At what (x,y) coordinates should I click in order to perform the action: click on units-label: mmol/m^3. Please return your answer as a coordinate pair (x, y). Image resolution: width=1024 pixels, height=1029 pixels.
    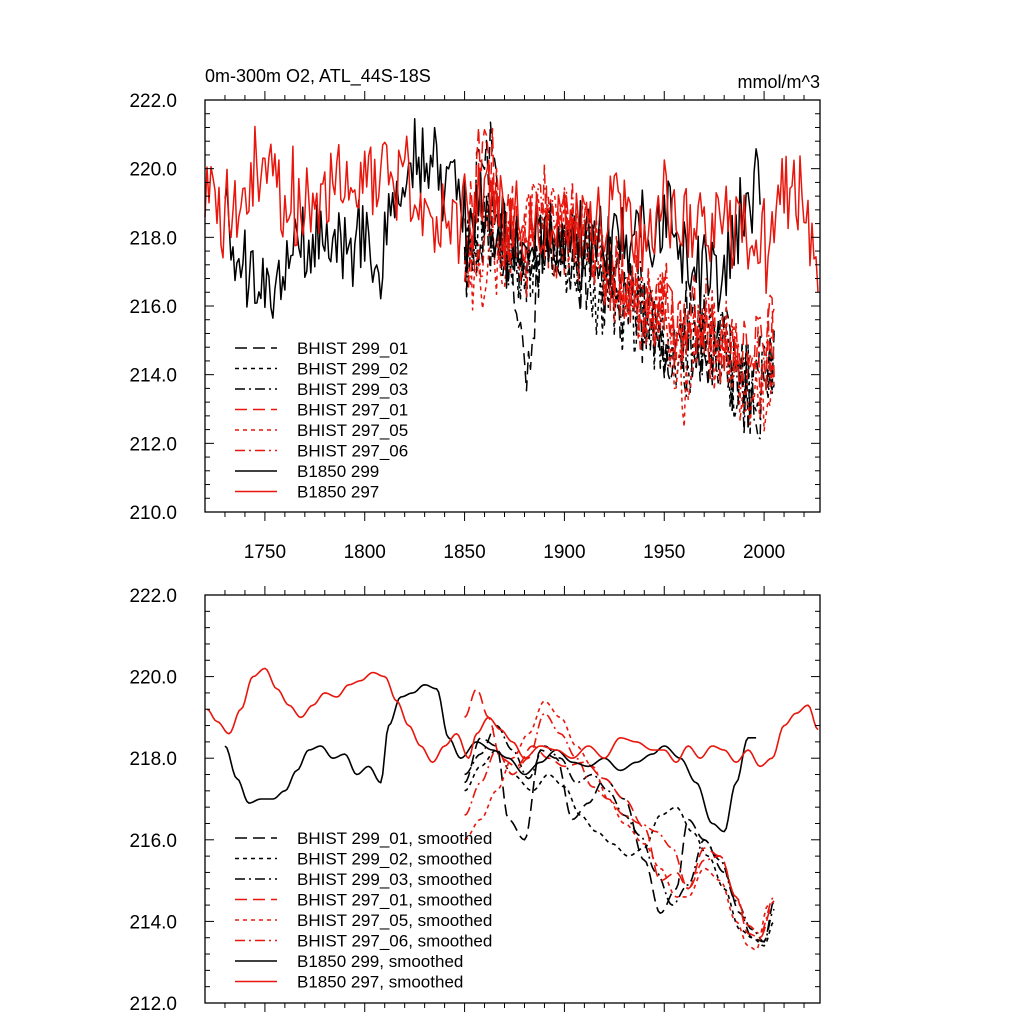
    Looking at the image, I should click on (779, 82).